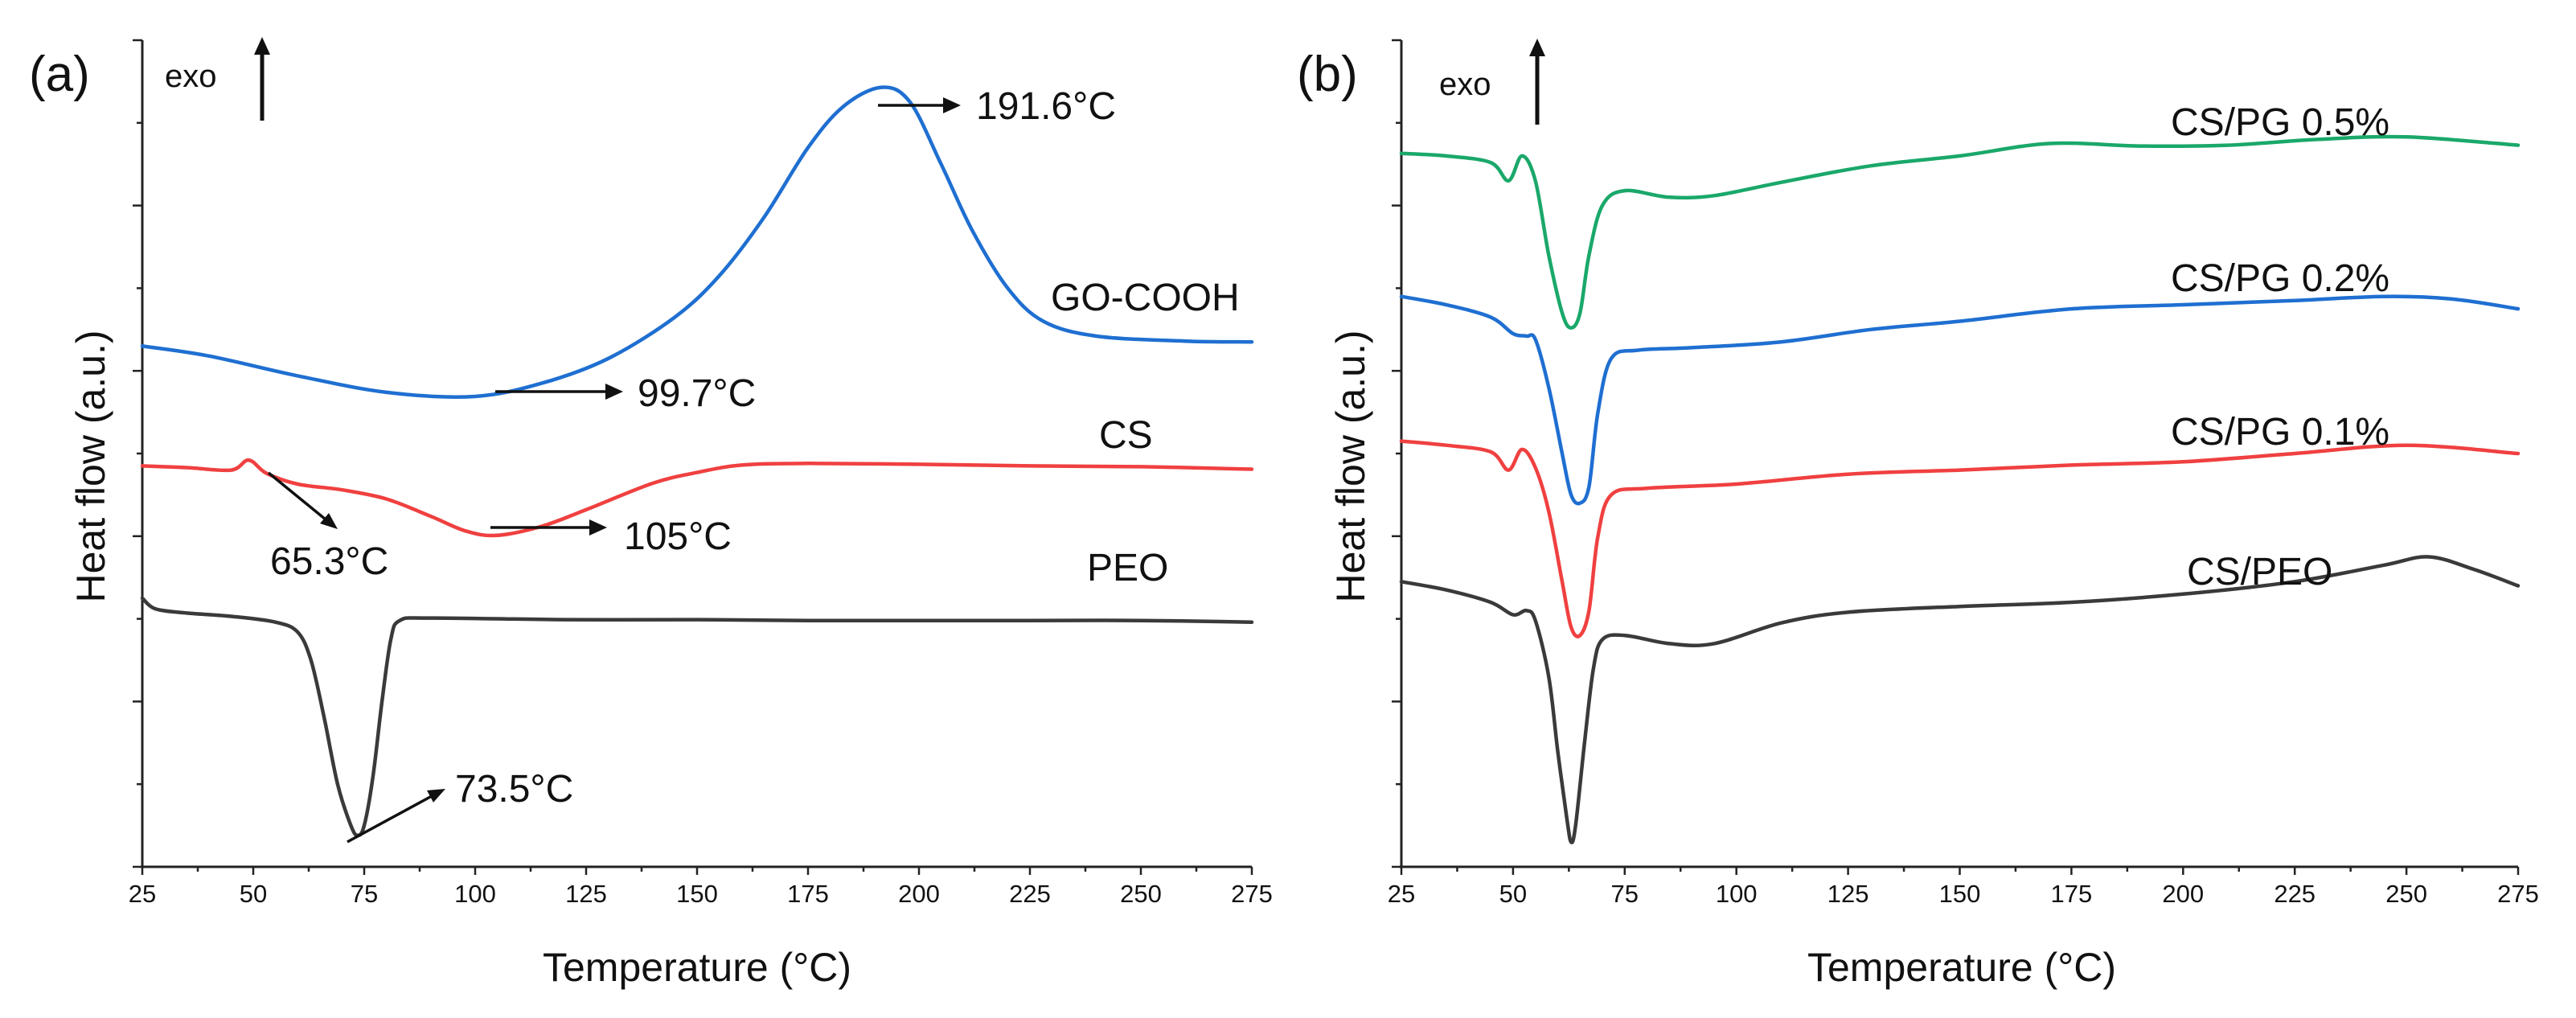  I want to click on series-label-cs-pg-0-2: CS/PG 0.2%, so click(2280, 278).